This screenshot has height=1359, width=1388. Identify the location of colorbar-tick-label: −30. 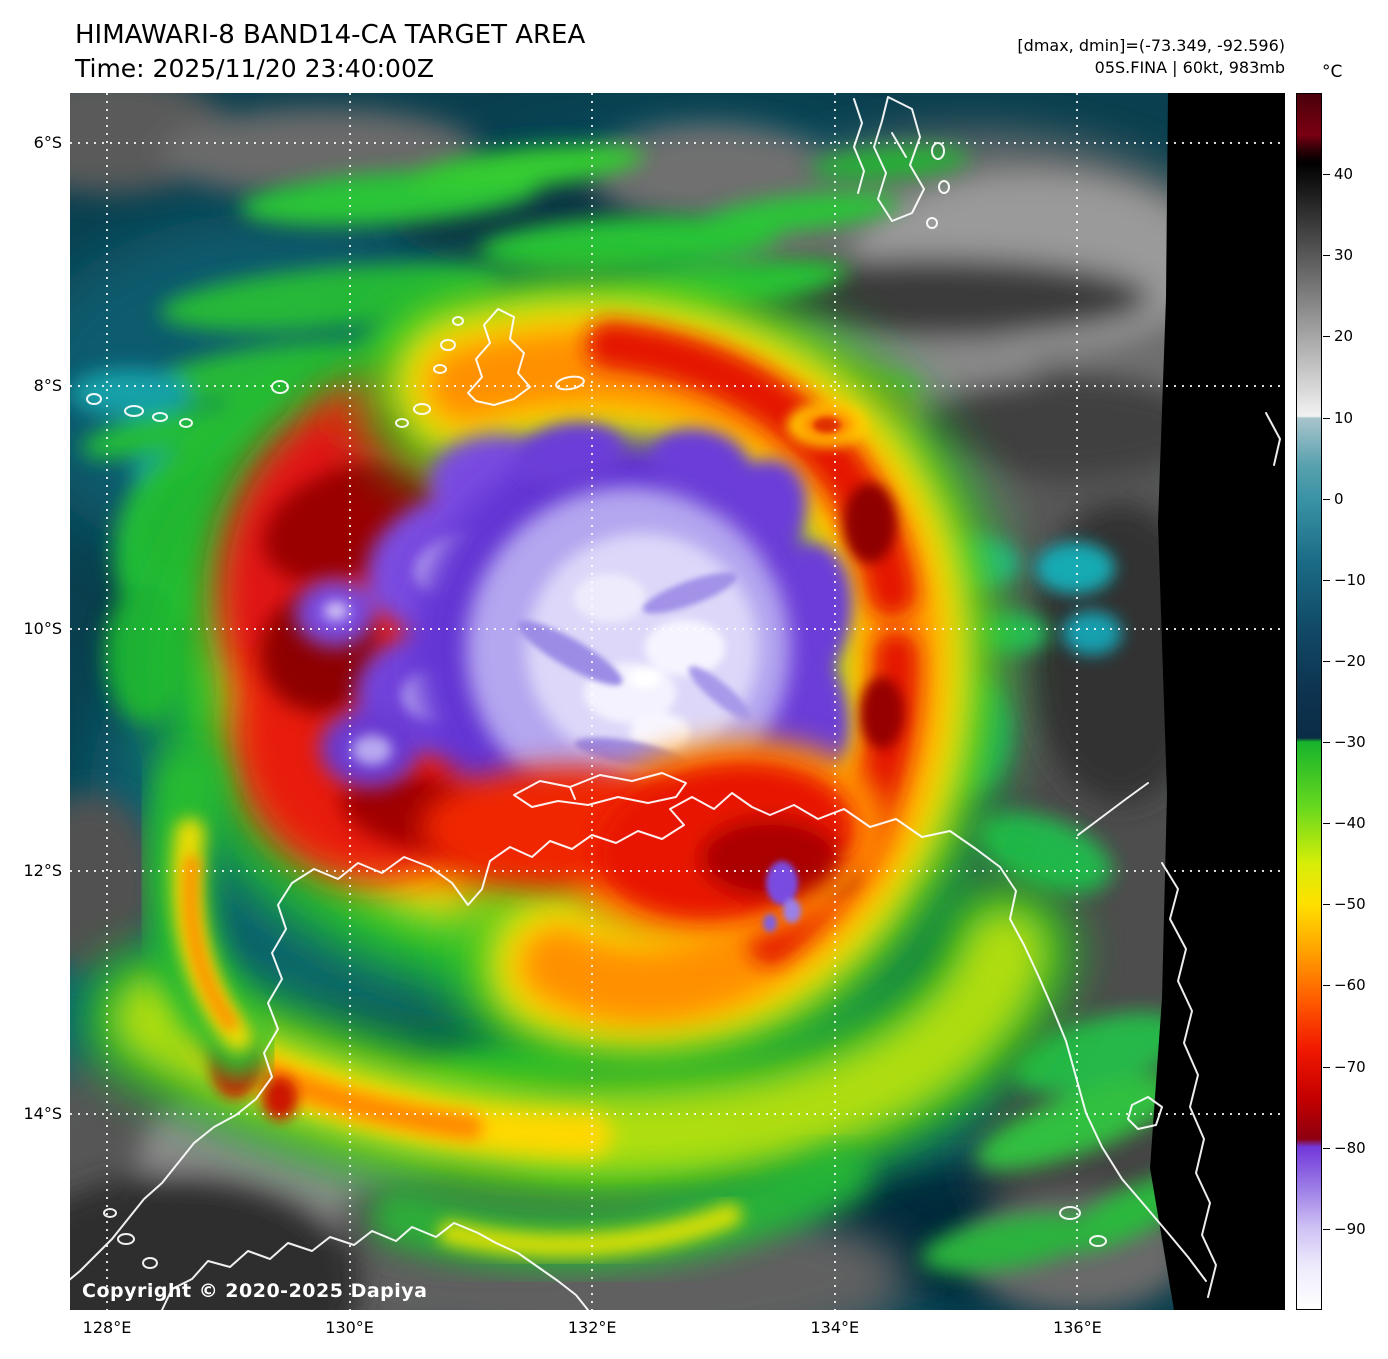
(1350, 742).